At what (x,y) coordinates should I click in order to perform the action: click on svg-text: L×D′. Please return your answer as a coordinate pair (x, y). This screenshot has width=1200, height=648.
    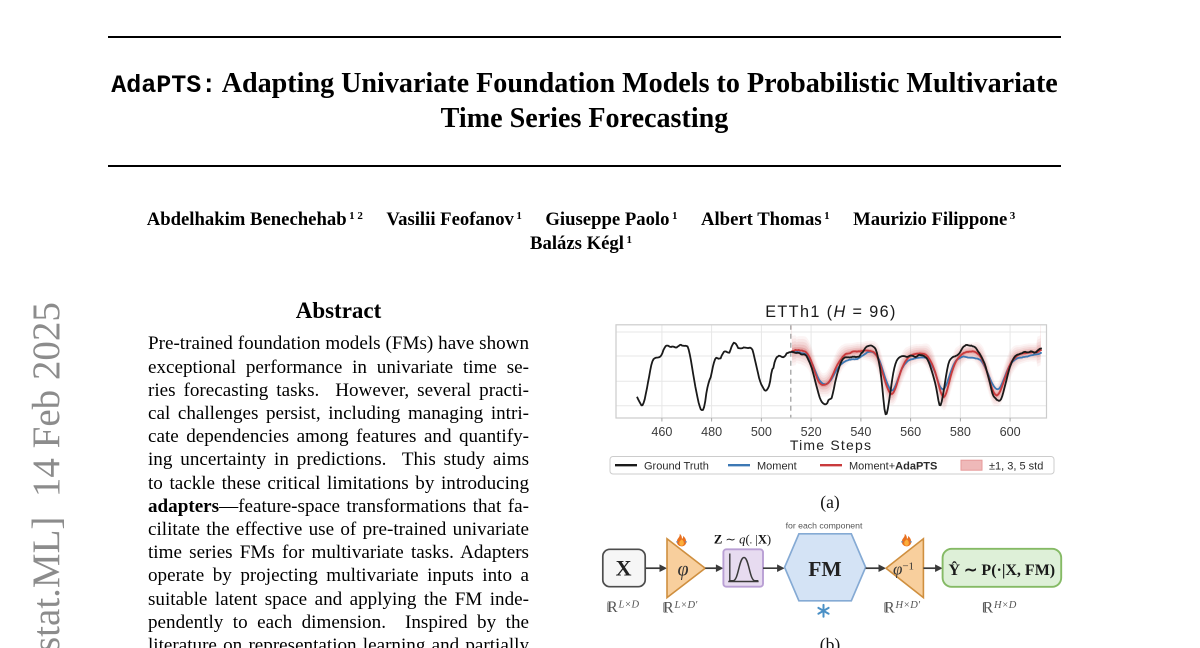
    Looking at the image, I should click on (686, 605).